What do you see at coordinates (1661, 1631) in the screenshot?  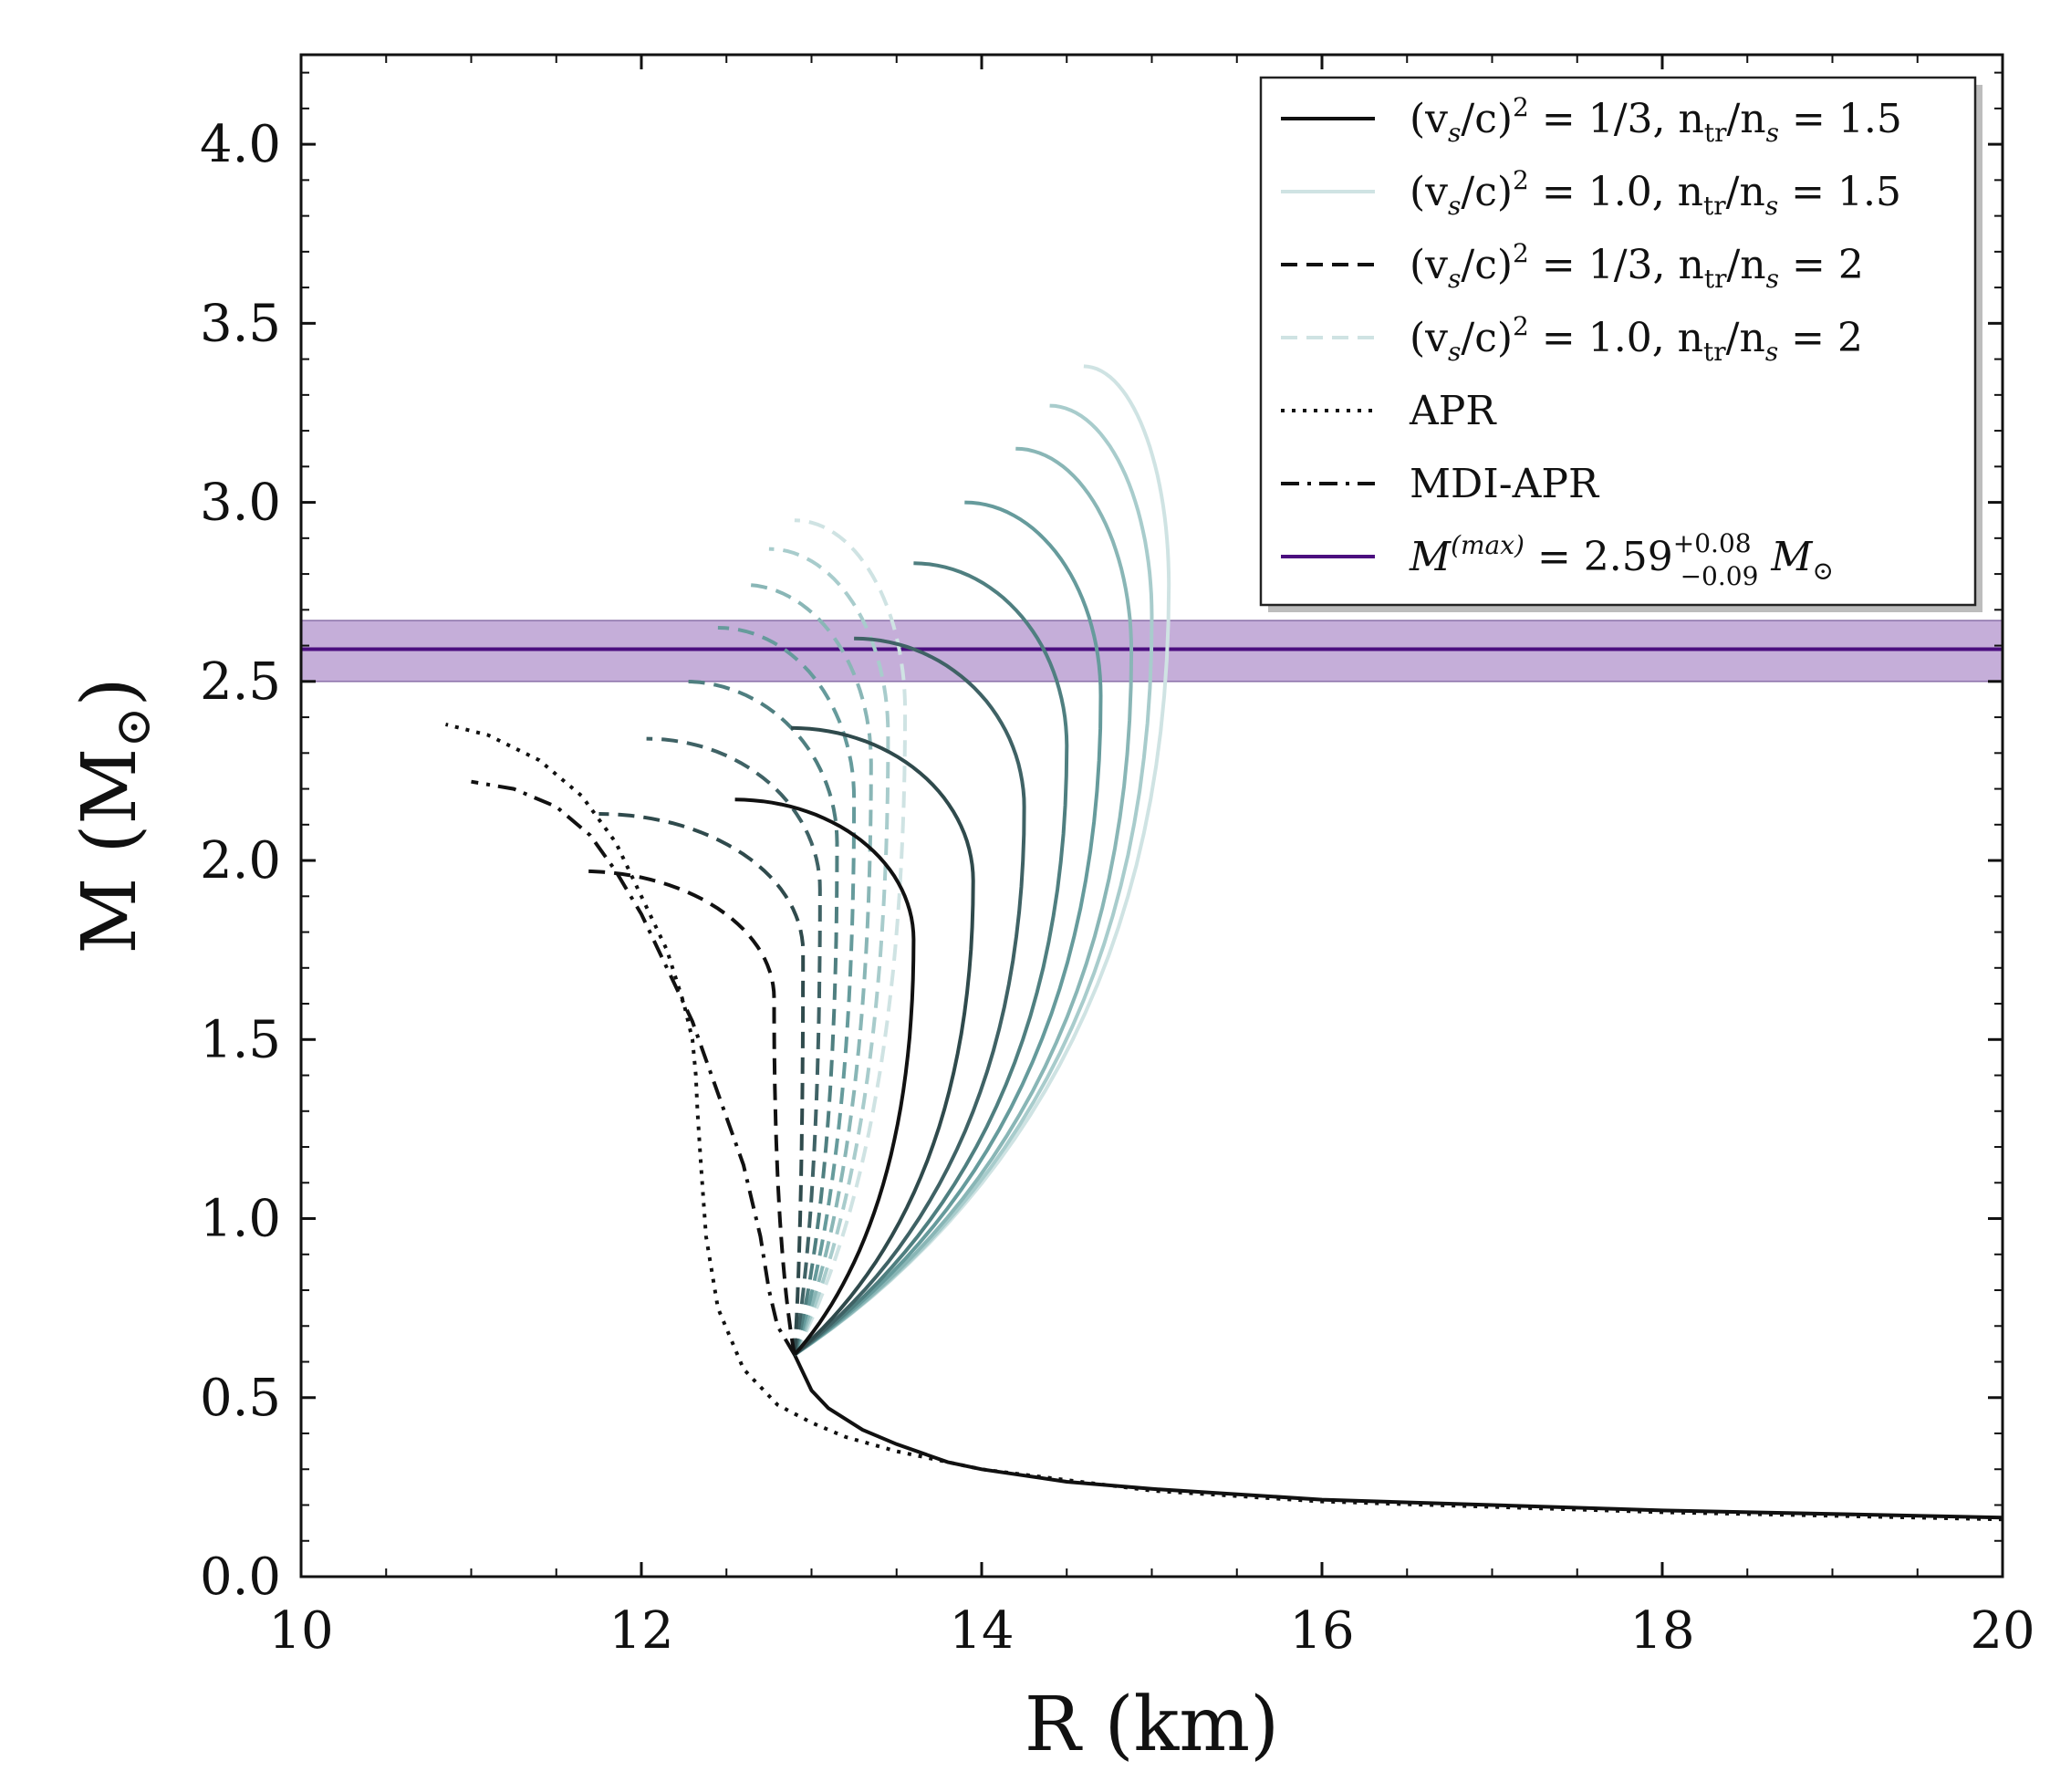 I see `x-tick-label: 18` at bounding box center [1661, 1631].